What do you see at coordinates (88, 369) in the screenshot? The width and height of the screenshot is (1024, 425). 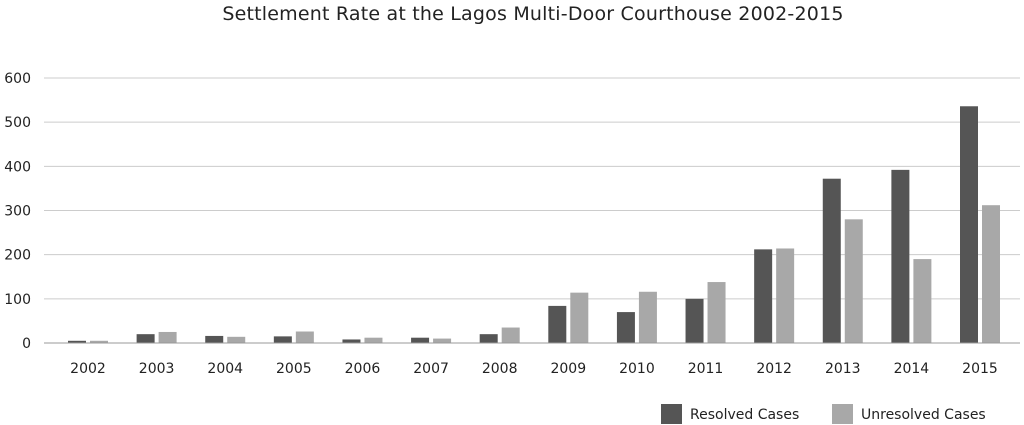 I see `x-tick-label: 2002` at bounding box center [88, 369].